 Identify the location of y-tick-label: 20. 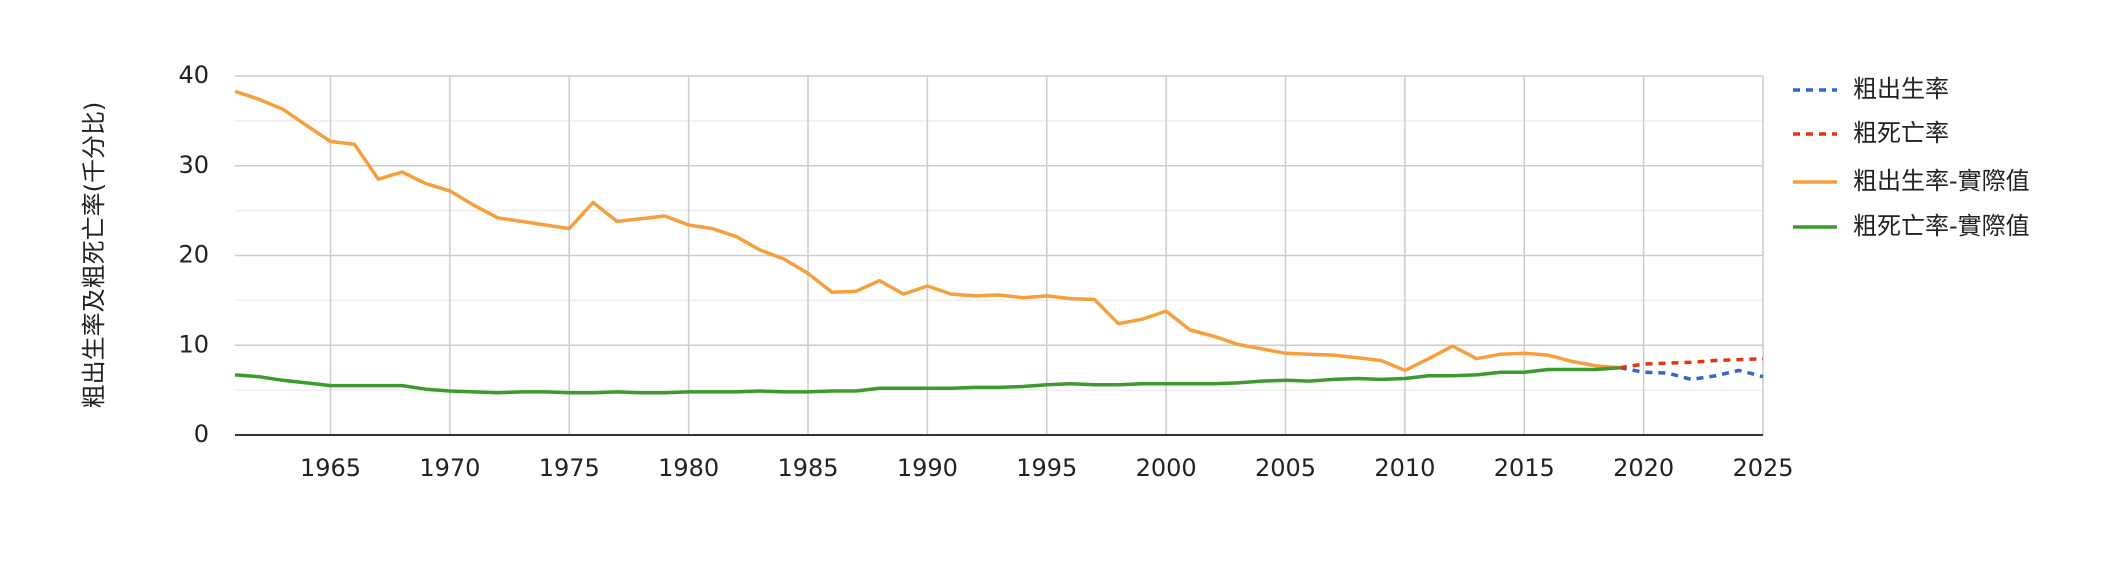
(193, 255).